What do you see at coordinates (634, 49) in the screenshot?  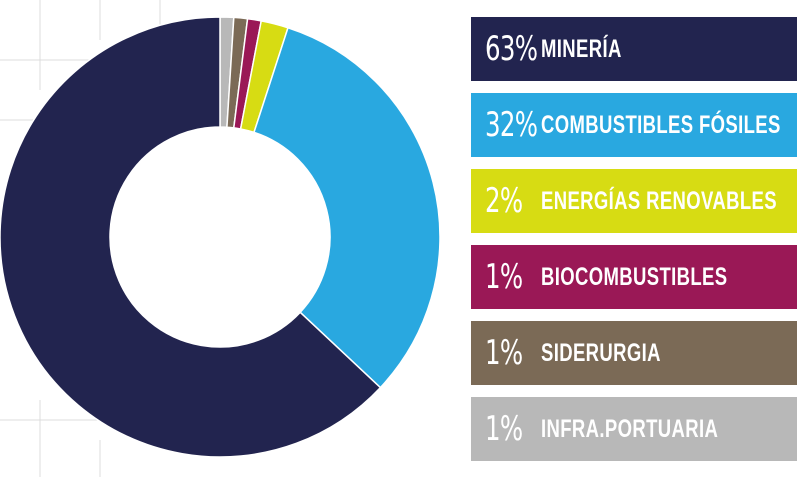 I see `legend-item-mineria: 63% MINERÍA` at bounding box center [634, 49].